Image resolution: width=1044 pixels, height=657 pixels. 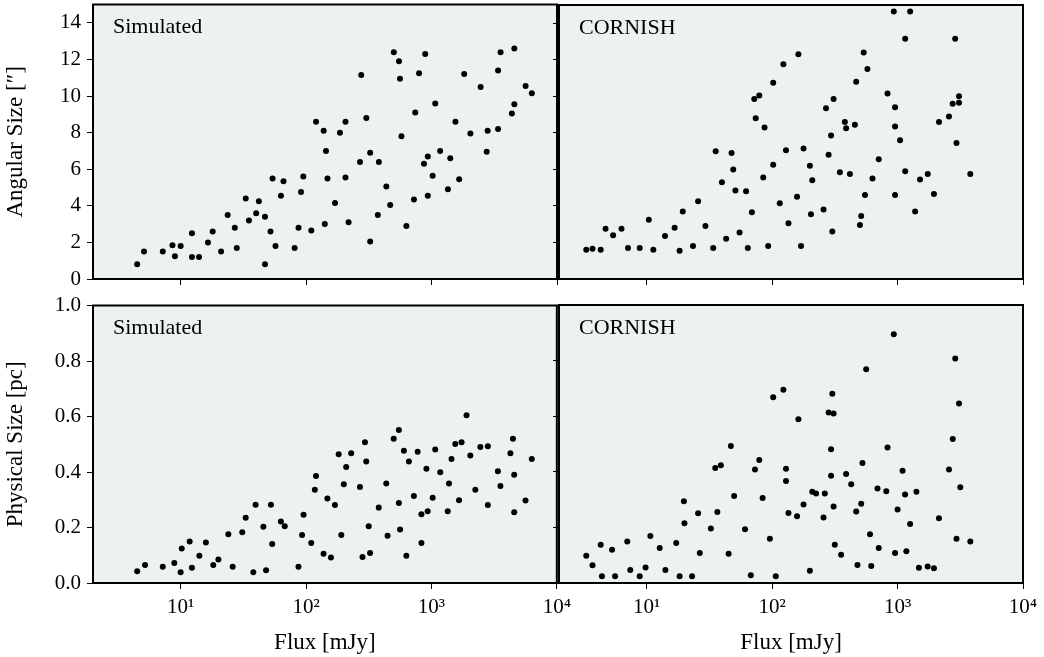 What do you see at coordinates (75, 167) in the screenshot?
I see `y-tick-label: 6` at bounding box center [75, 167].